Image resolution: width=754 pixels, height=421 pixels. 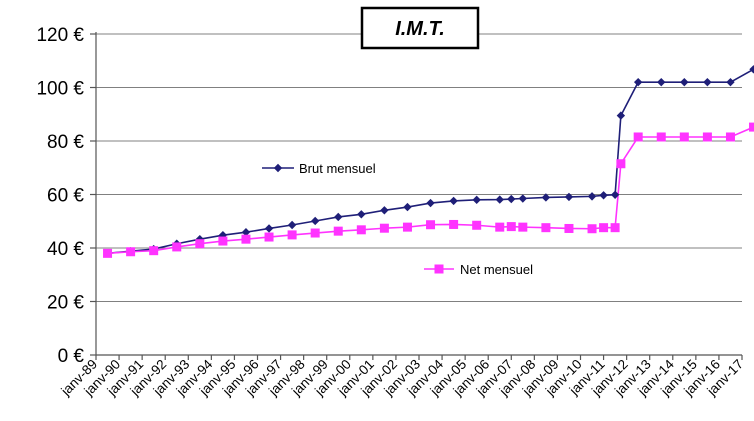 I want to click on y-tick-label: 80 €, so click(x=65, y=142).